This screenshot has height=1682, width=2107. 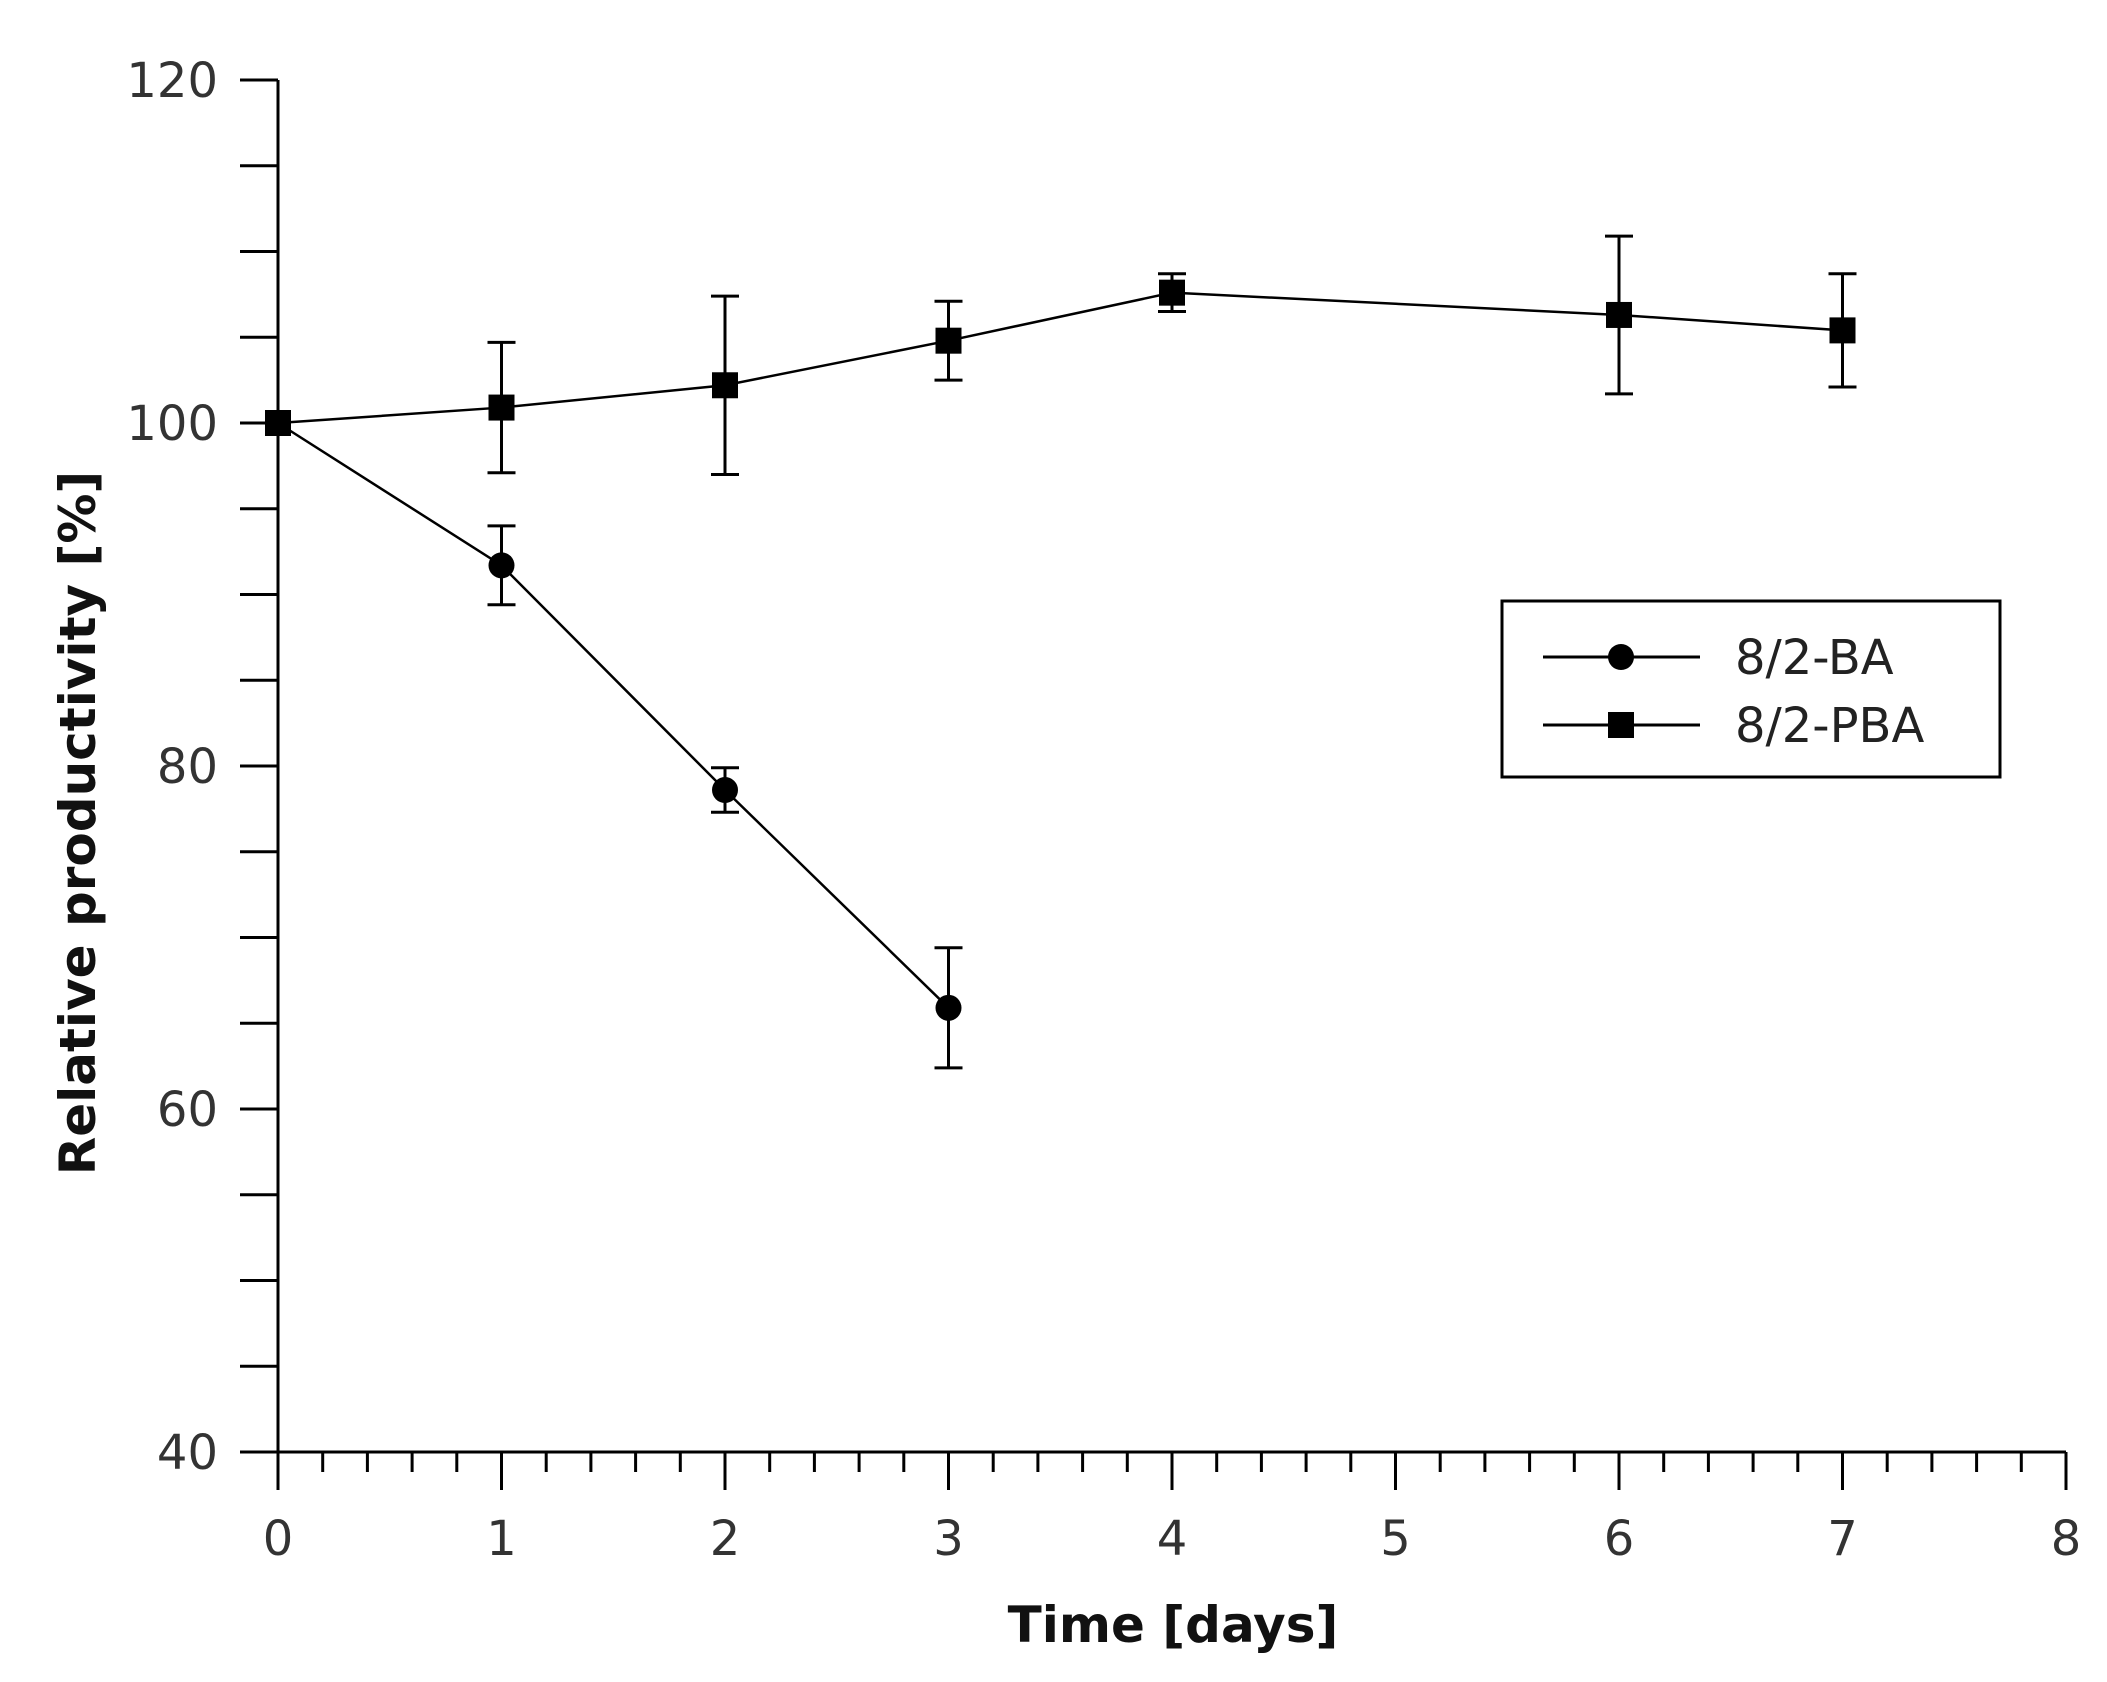 I want to click on y-tick-label: 80, so click(x=187, y=767).